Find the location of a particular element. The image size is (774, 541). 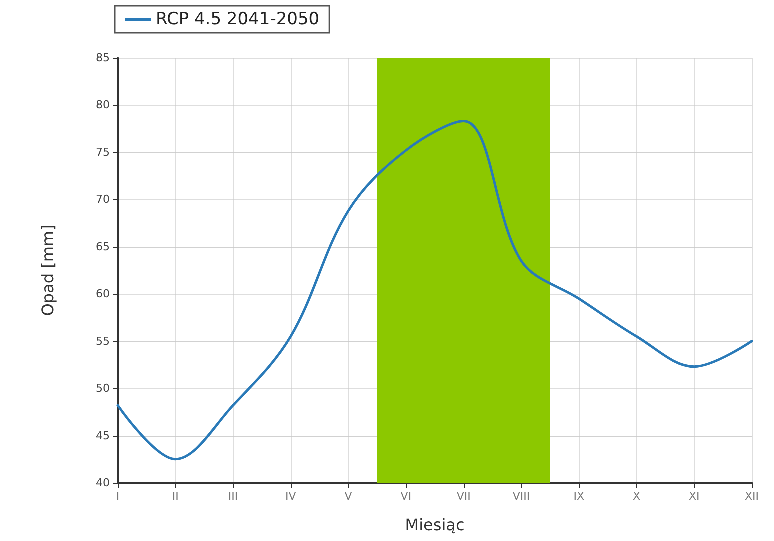

y-tick-label: 45 is located at coordinates (103, 435).